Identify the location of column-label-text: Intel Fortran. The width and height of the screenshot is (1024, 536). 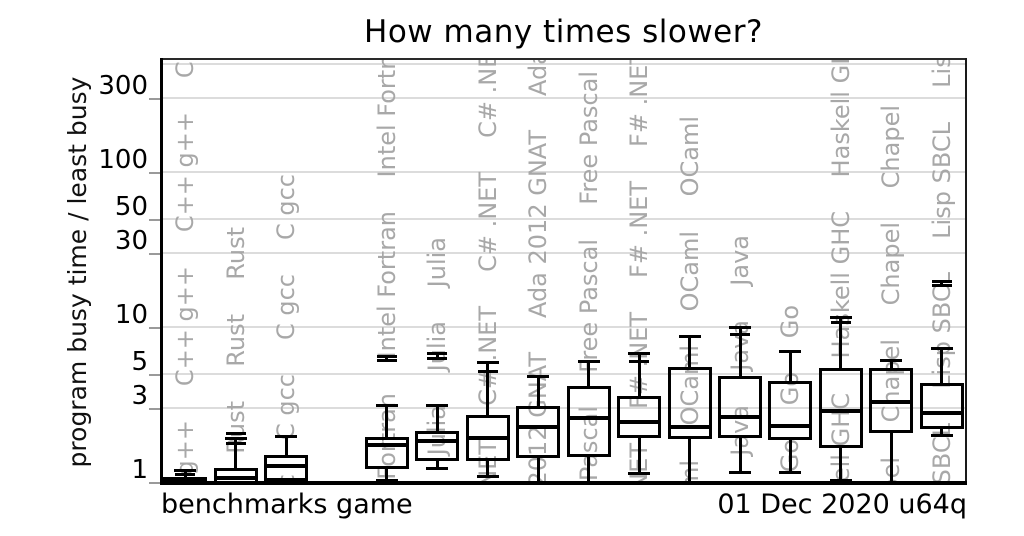
(386, 118).